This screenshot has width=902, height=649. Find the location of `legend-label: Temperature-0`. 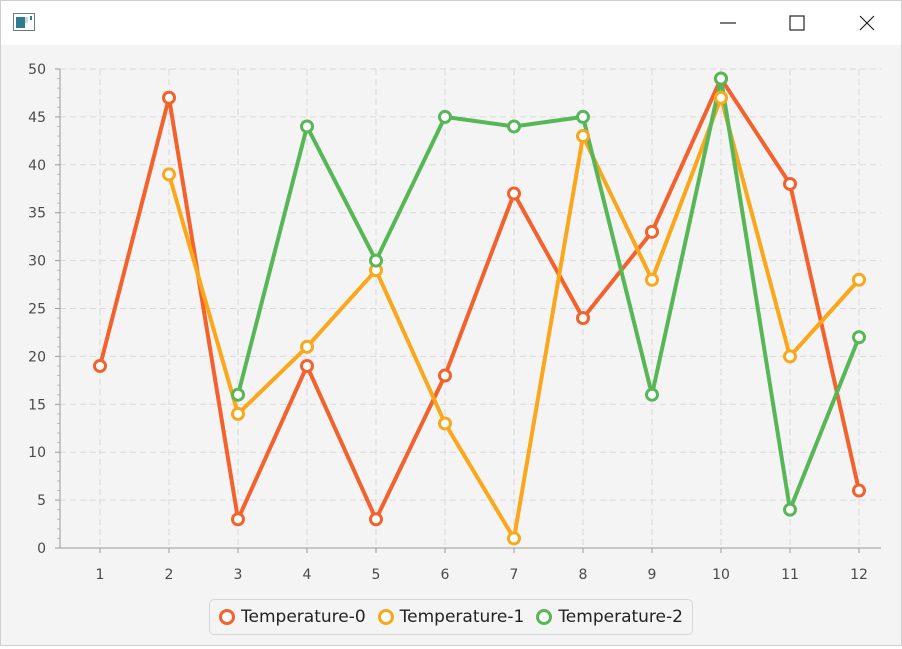

legend-label: Temperature-0 is located at coordinates (303, 617).